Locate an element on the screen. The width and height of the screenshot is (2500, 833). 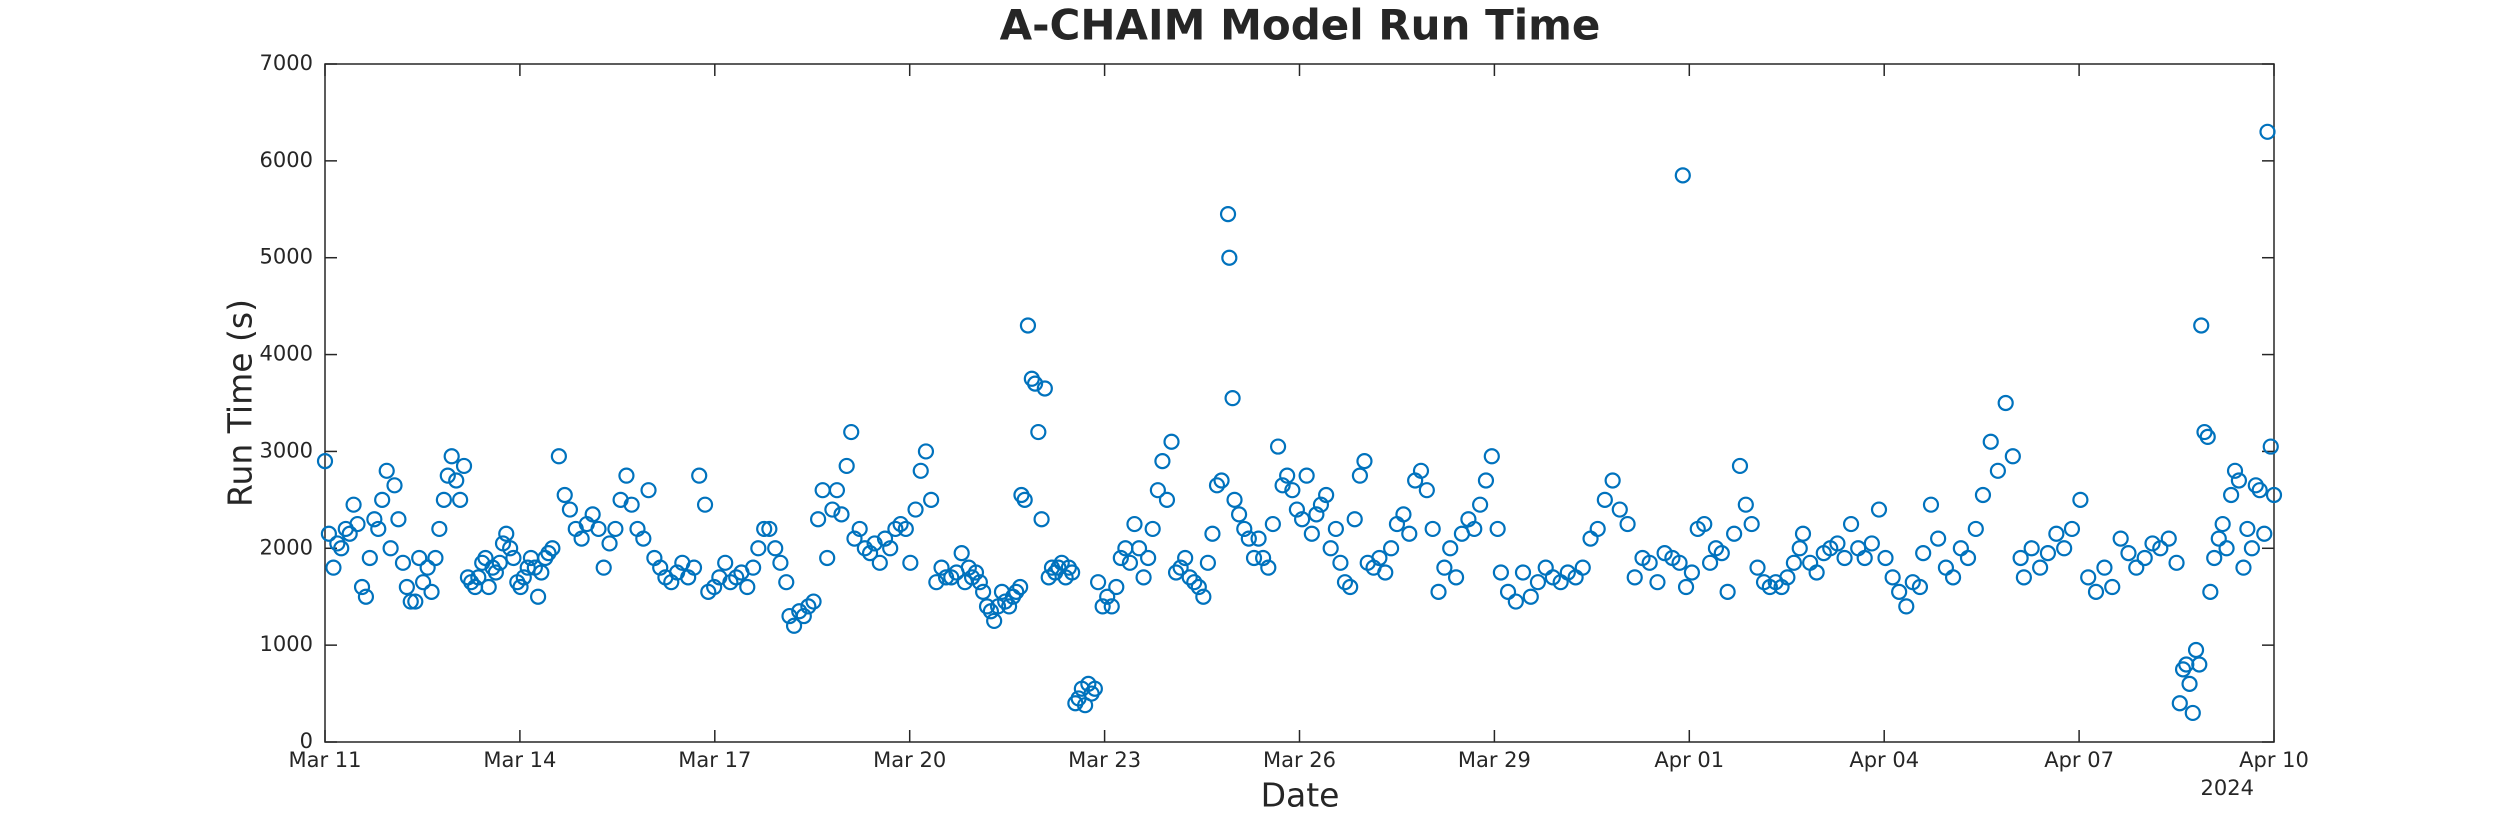
x-tick-label: Mar 20 is located at coordinates (909, 760).